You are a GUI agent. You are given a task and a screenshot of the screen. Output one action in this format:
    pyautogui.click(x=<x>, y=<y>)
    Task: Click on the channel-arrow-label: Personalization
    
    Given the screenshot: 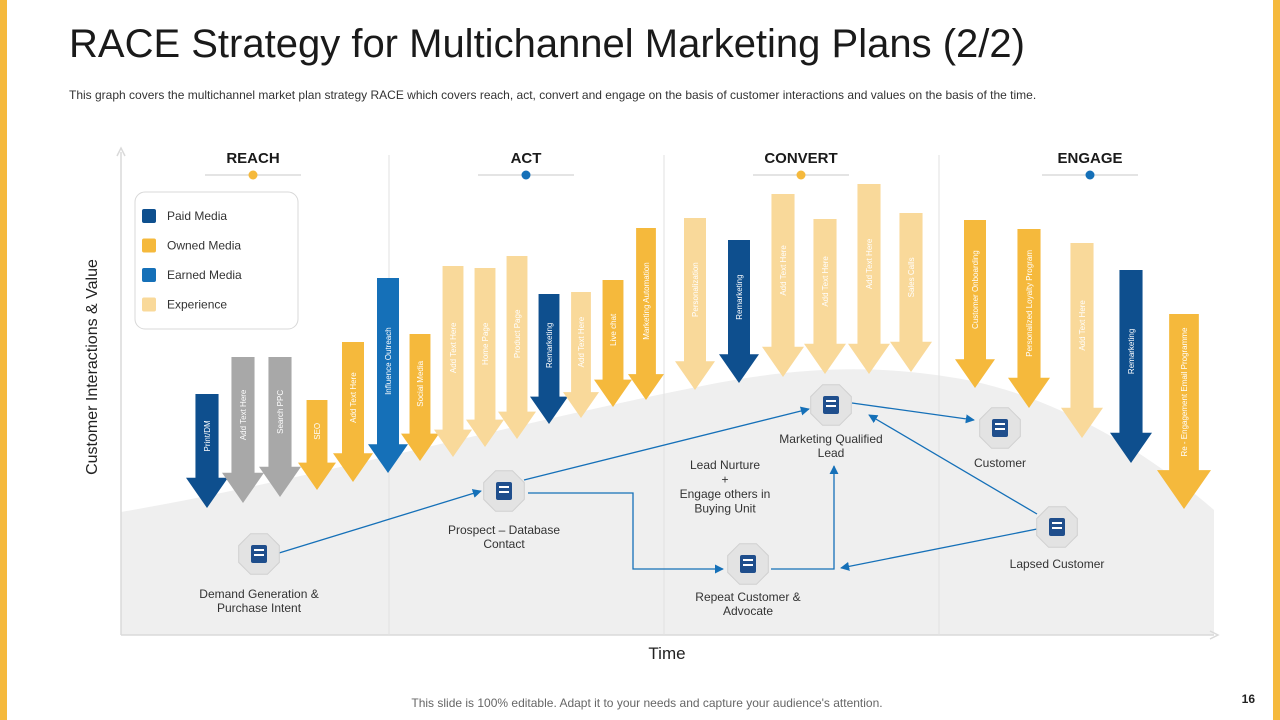 What is the action you would take?
    pyautogui.click(x=695, y=289)
    